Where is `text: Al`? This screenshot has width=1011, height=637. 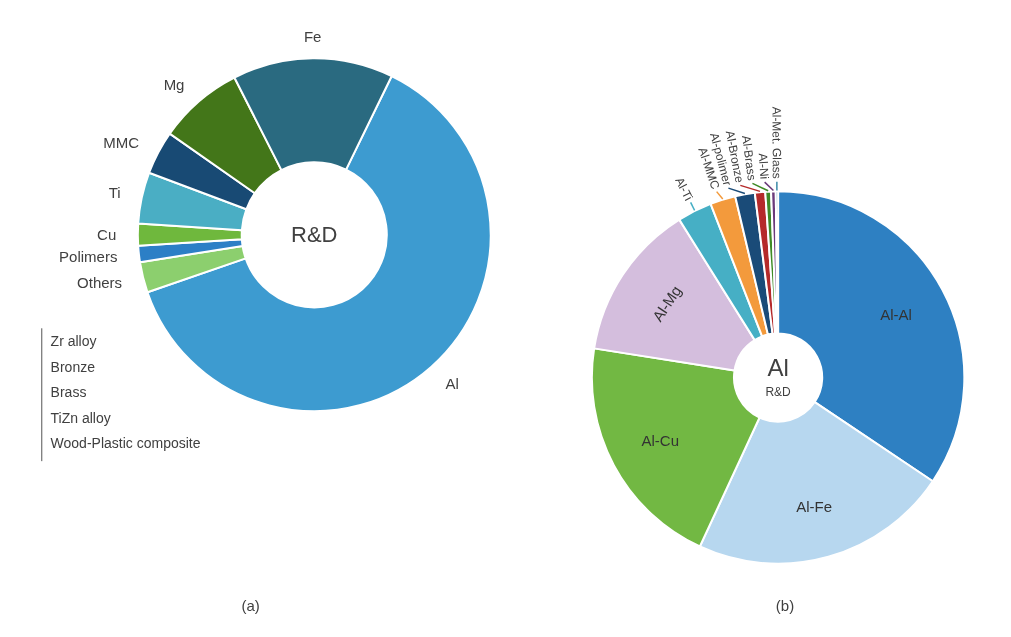 text: Al is located at coordinates (778, 368).